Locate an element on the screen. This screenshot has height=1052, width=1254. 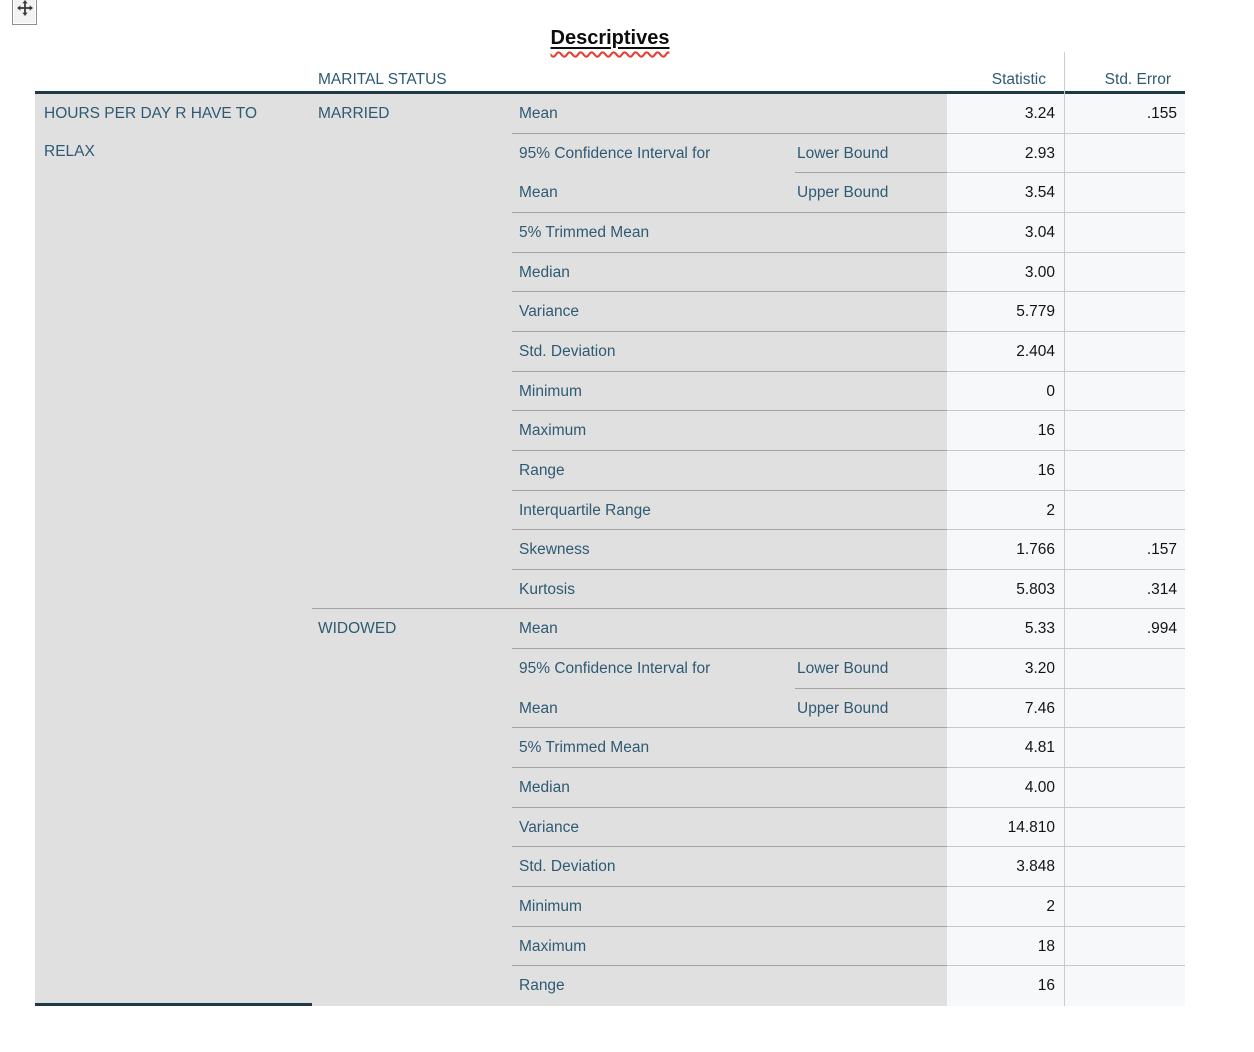
stat-label: Std. Deviation is located at coordinates (567, 866).